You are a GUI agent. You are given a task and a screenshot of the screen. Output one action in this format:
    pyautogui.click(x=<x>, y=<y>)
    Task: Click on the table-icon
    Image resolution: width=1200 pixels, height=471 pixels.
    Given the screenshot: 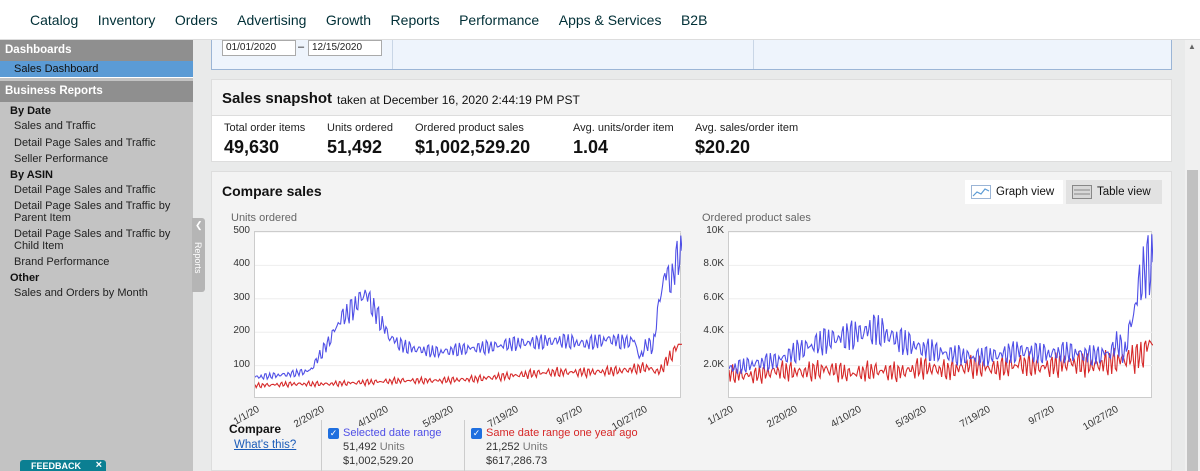 What is the action you would take?
    pyautogui.click(x=1082, y=192)
    